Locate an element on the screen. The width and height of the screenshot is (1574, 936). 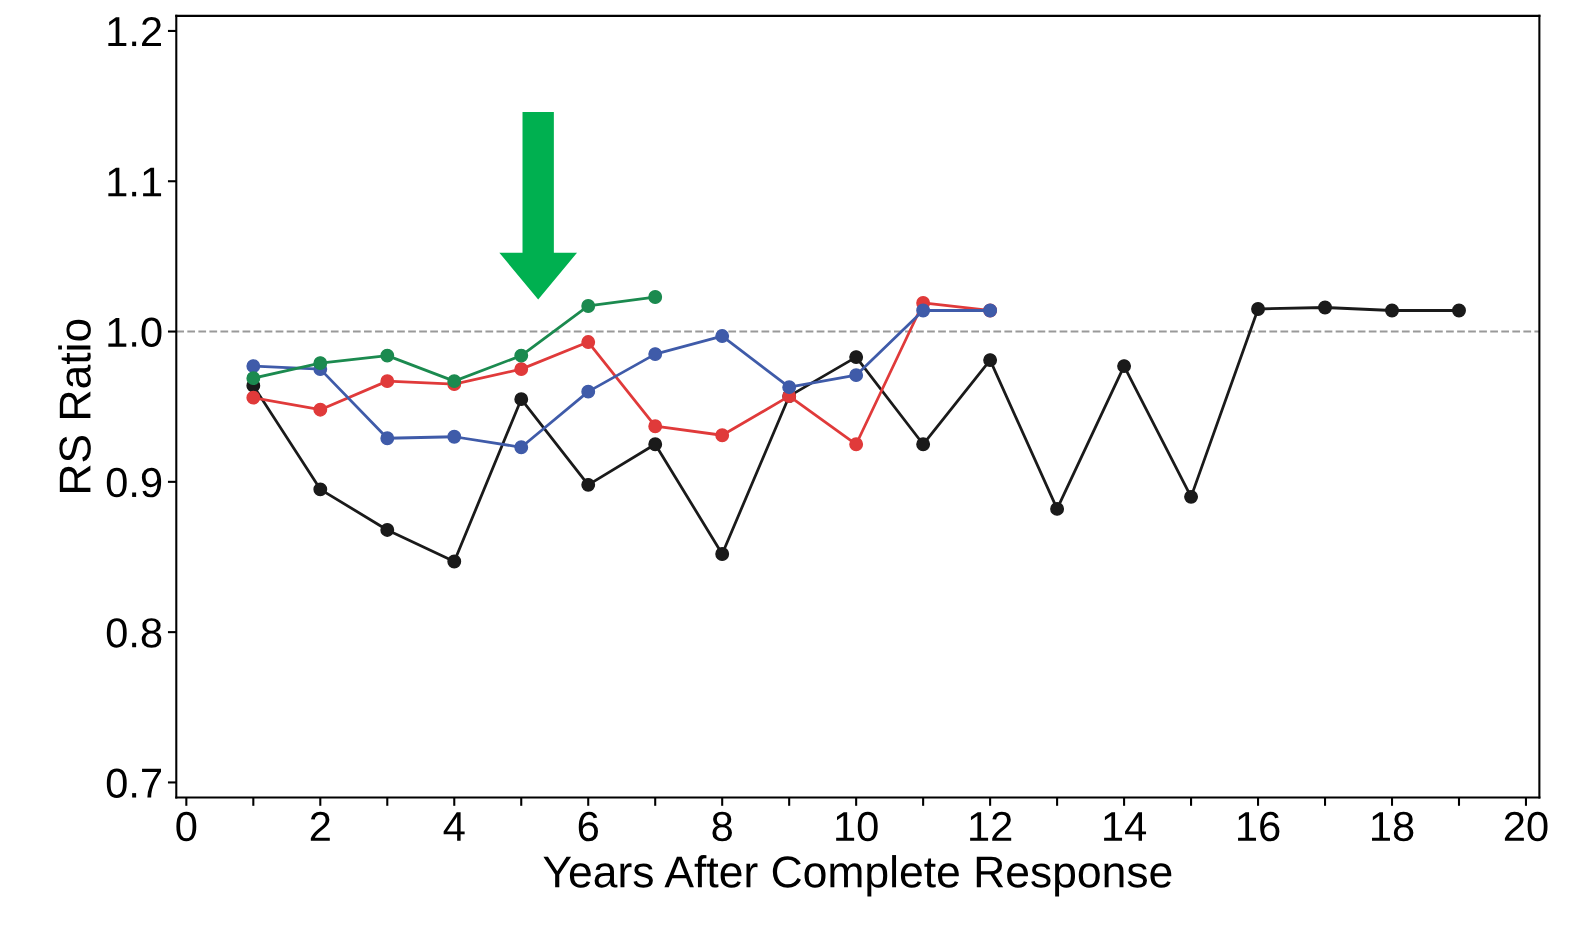
x-tick-label: 14 is located at coordinates (1125, 826).